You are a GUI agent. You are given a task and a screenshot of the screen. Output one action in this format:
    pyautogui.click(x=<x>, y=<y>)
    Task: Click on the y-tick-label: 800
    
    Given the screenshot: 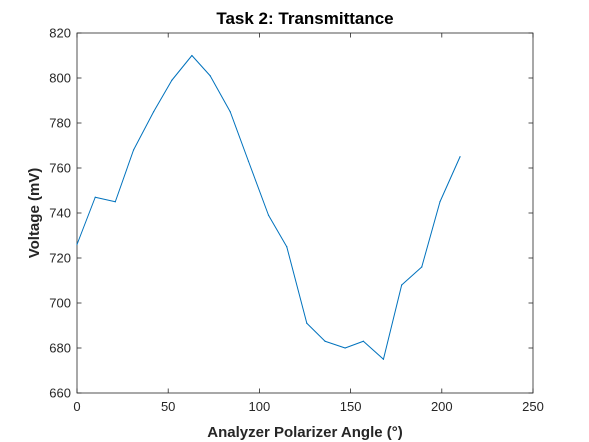 What is the action you would take?
    pyautogui.click(x=60, y=78)
    